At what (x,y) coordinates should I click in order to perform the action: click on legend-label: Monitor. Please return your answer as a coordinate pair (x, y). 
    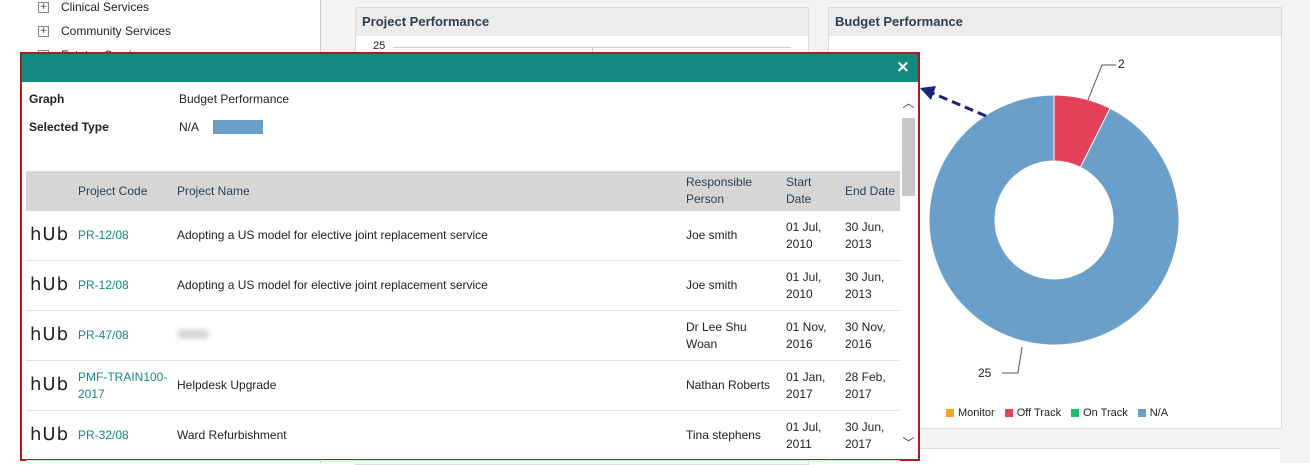
    Looking at the image, I should click on (976, 413).